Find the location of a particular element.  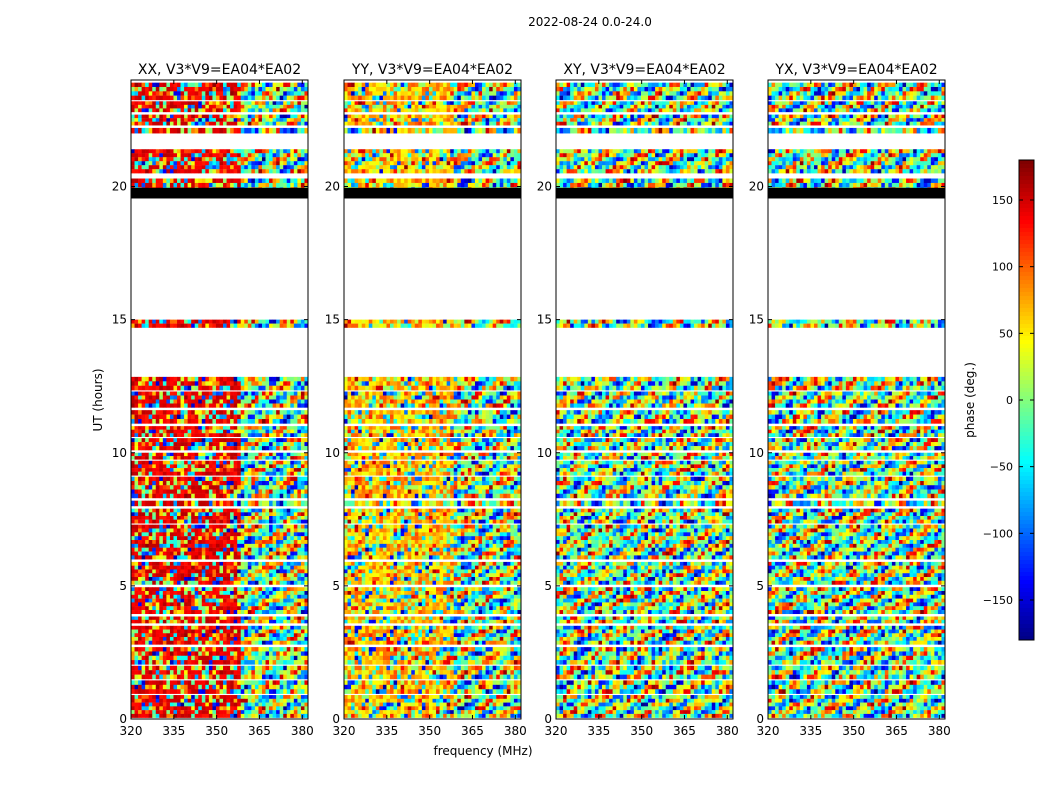

colorbar: 150 100 50 0 −50 −100 −150 is located at coordinates (1009, 400).